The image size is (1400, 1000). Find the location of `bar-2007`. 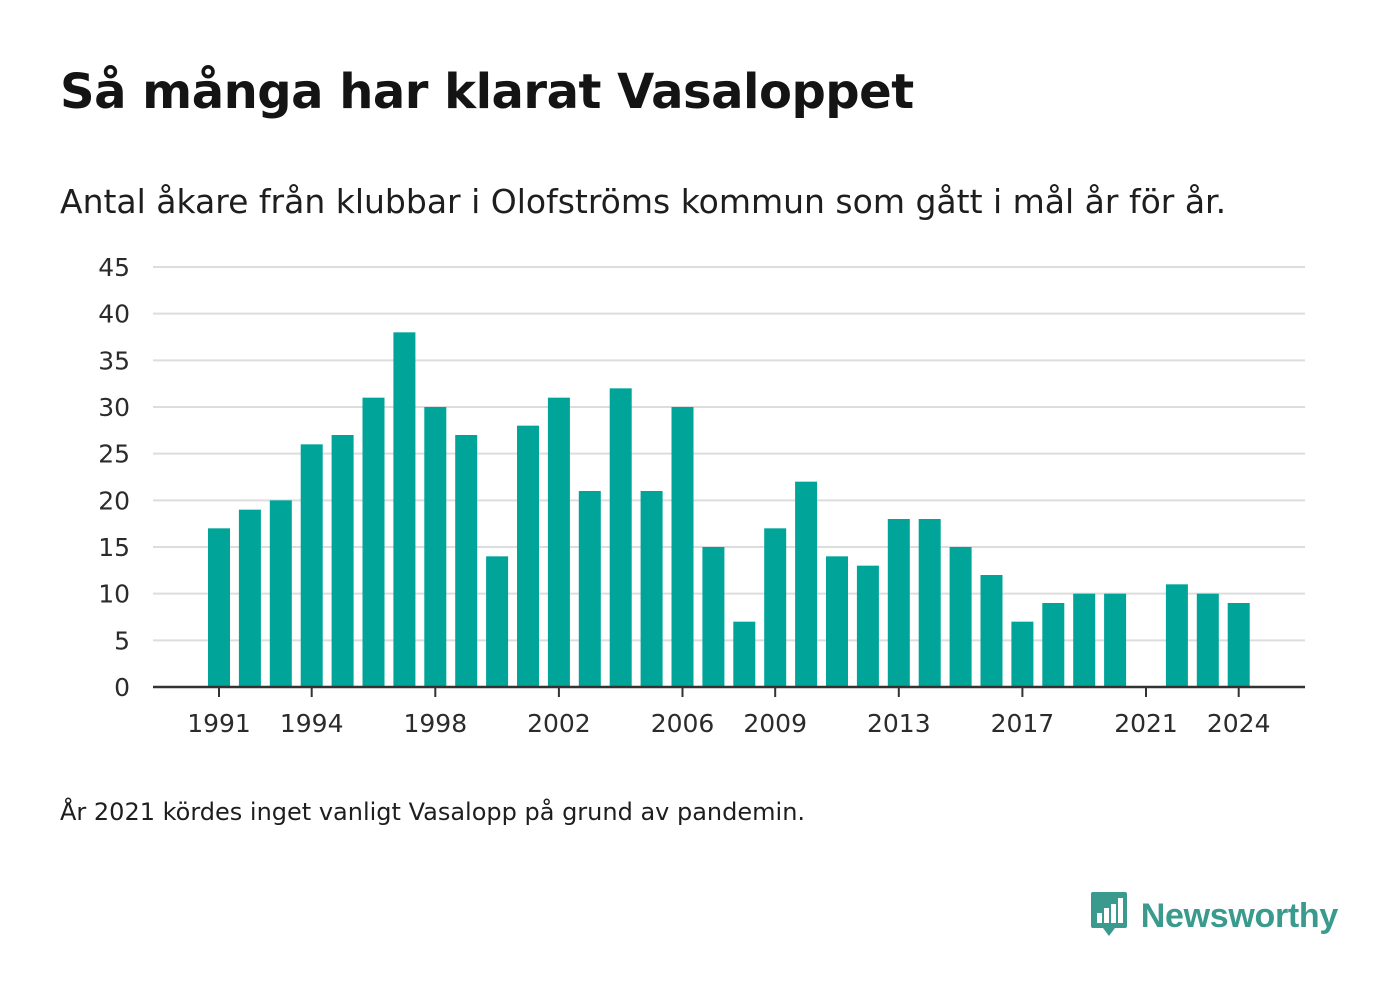

bar-2007 is located at coordinates (713, 617).